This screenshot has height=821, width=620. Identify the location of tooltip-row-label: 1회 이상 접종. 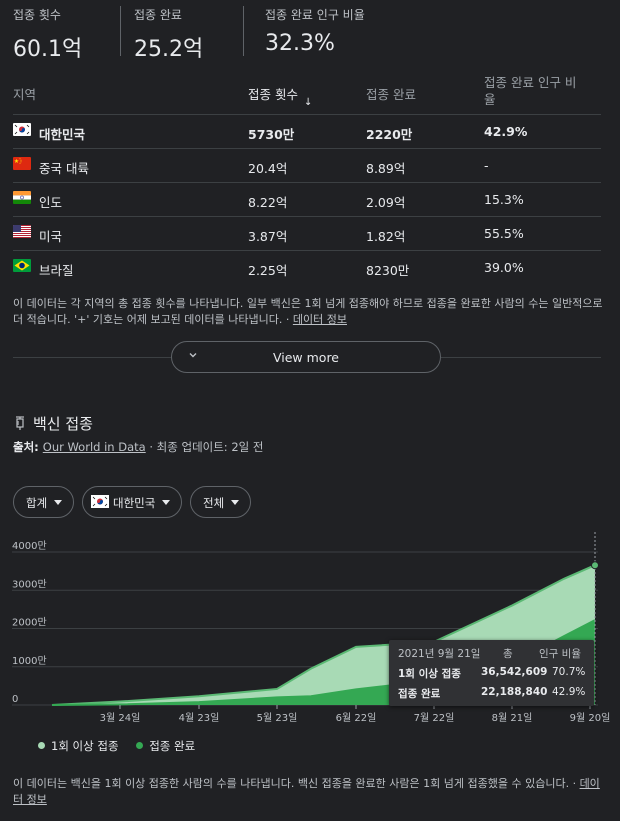
(429, 674).